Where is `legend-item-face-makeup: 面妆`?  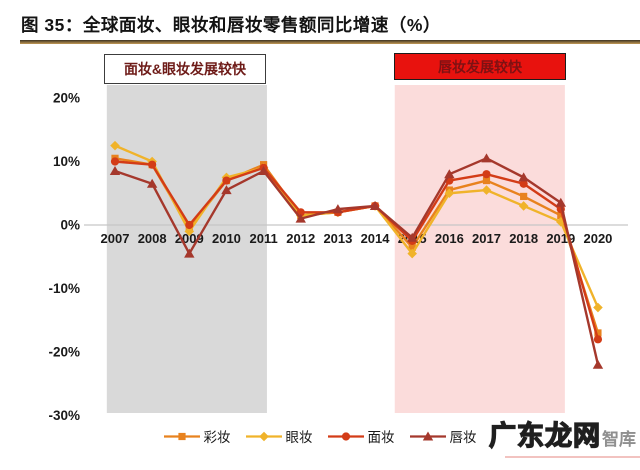 legend-item-face-makeup: 面妆 is located at coordinates (361, 436).